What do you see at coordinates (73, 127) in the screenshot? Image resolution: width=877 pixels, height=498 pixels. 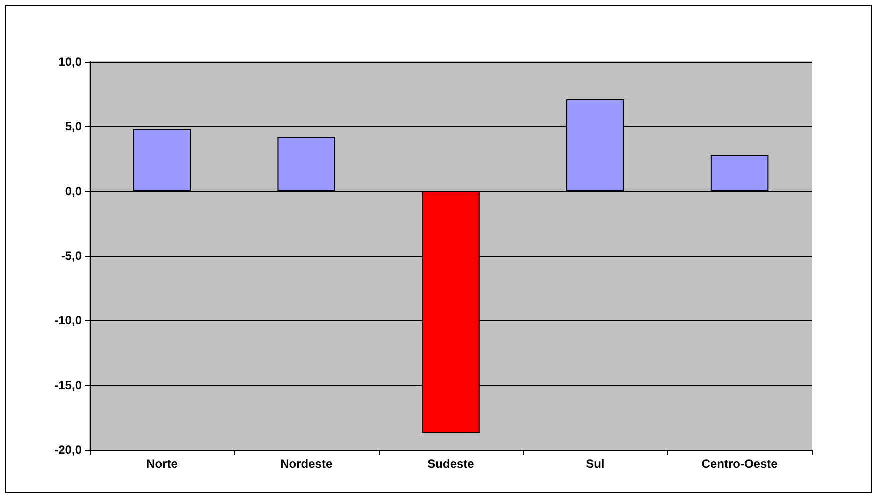 I see `y-tick-label: 5,0` at bounding box center [73, 127].